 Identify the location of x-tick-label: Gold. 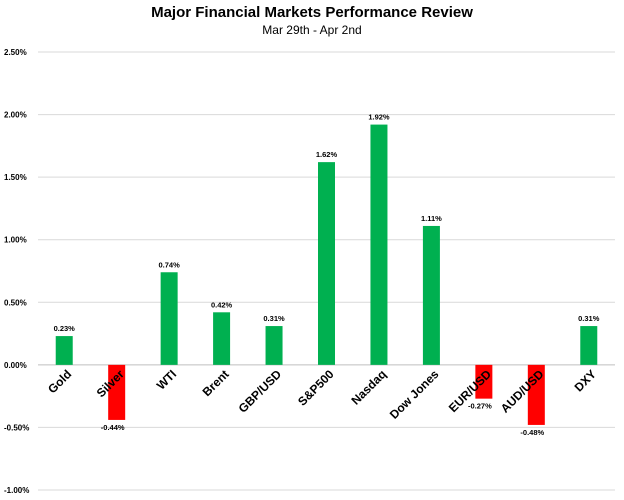
(59, 381).